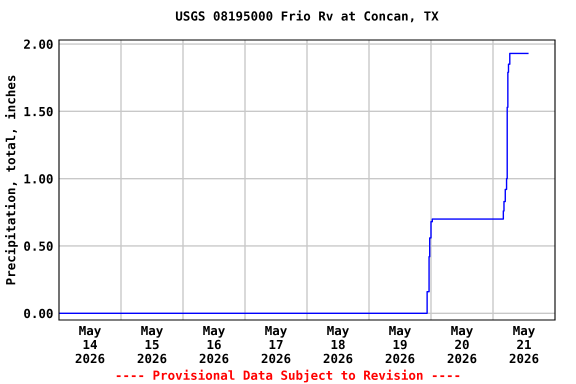  What do you see at coordinates (276, 345) in the screenshot?
I see `x-tick-label: May 17 2026` at bounding box center [276, 345].